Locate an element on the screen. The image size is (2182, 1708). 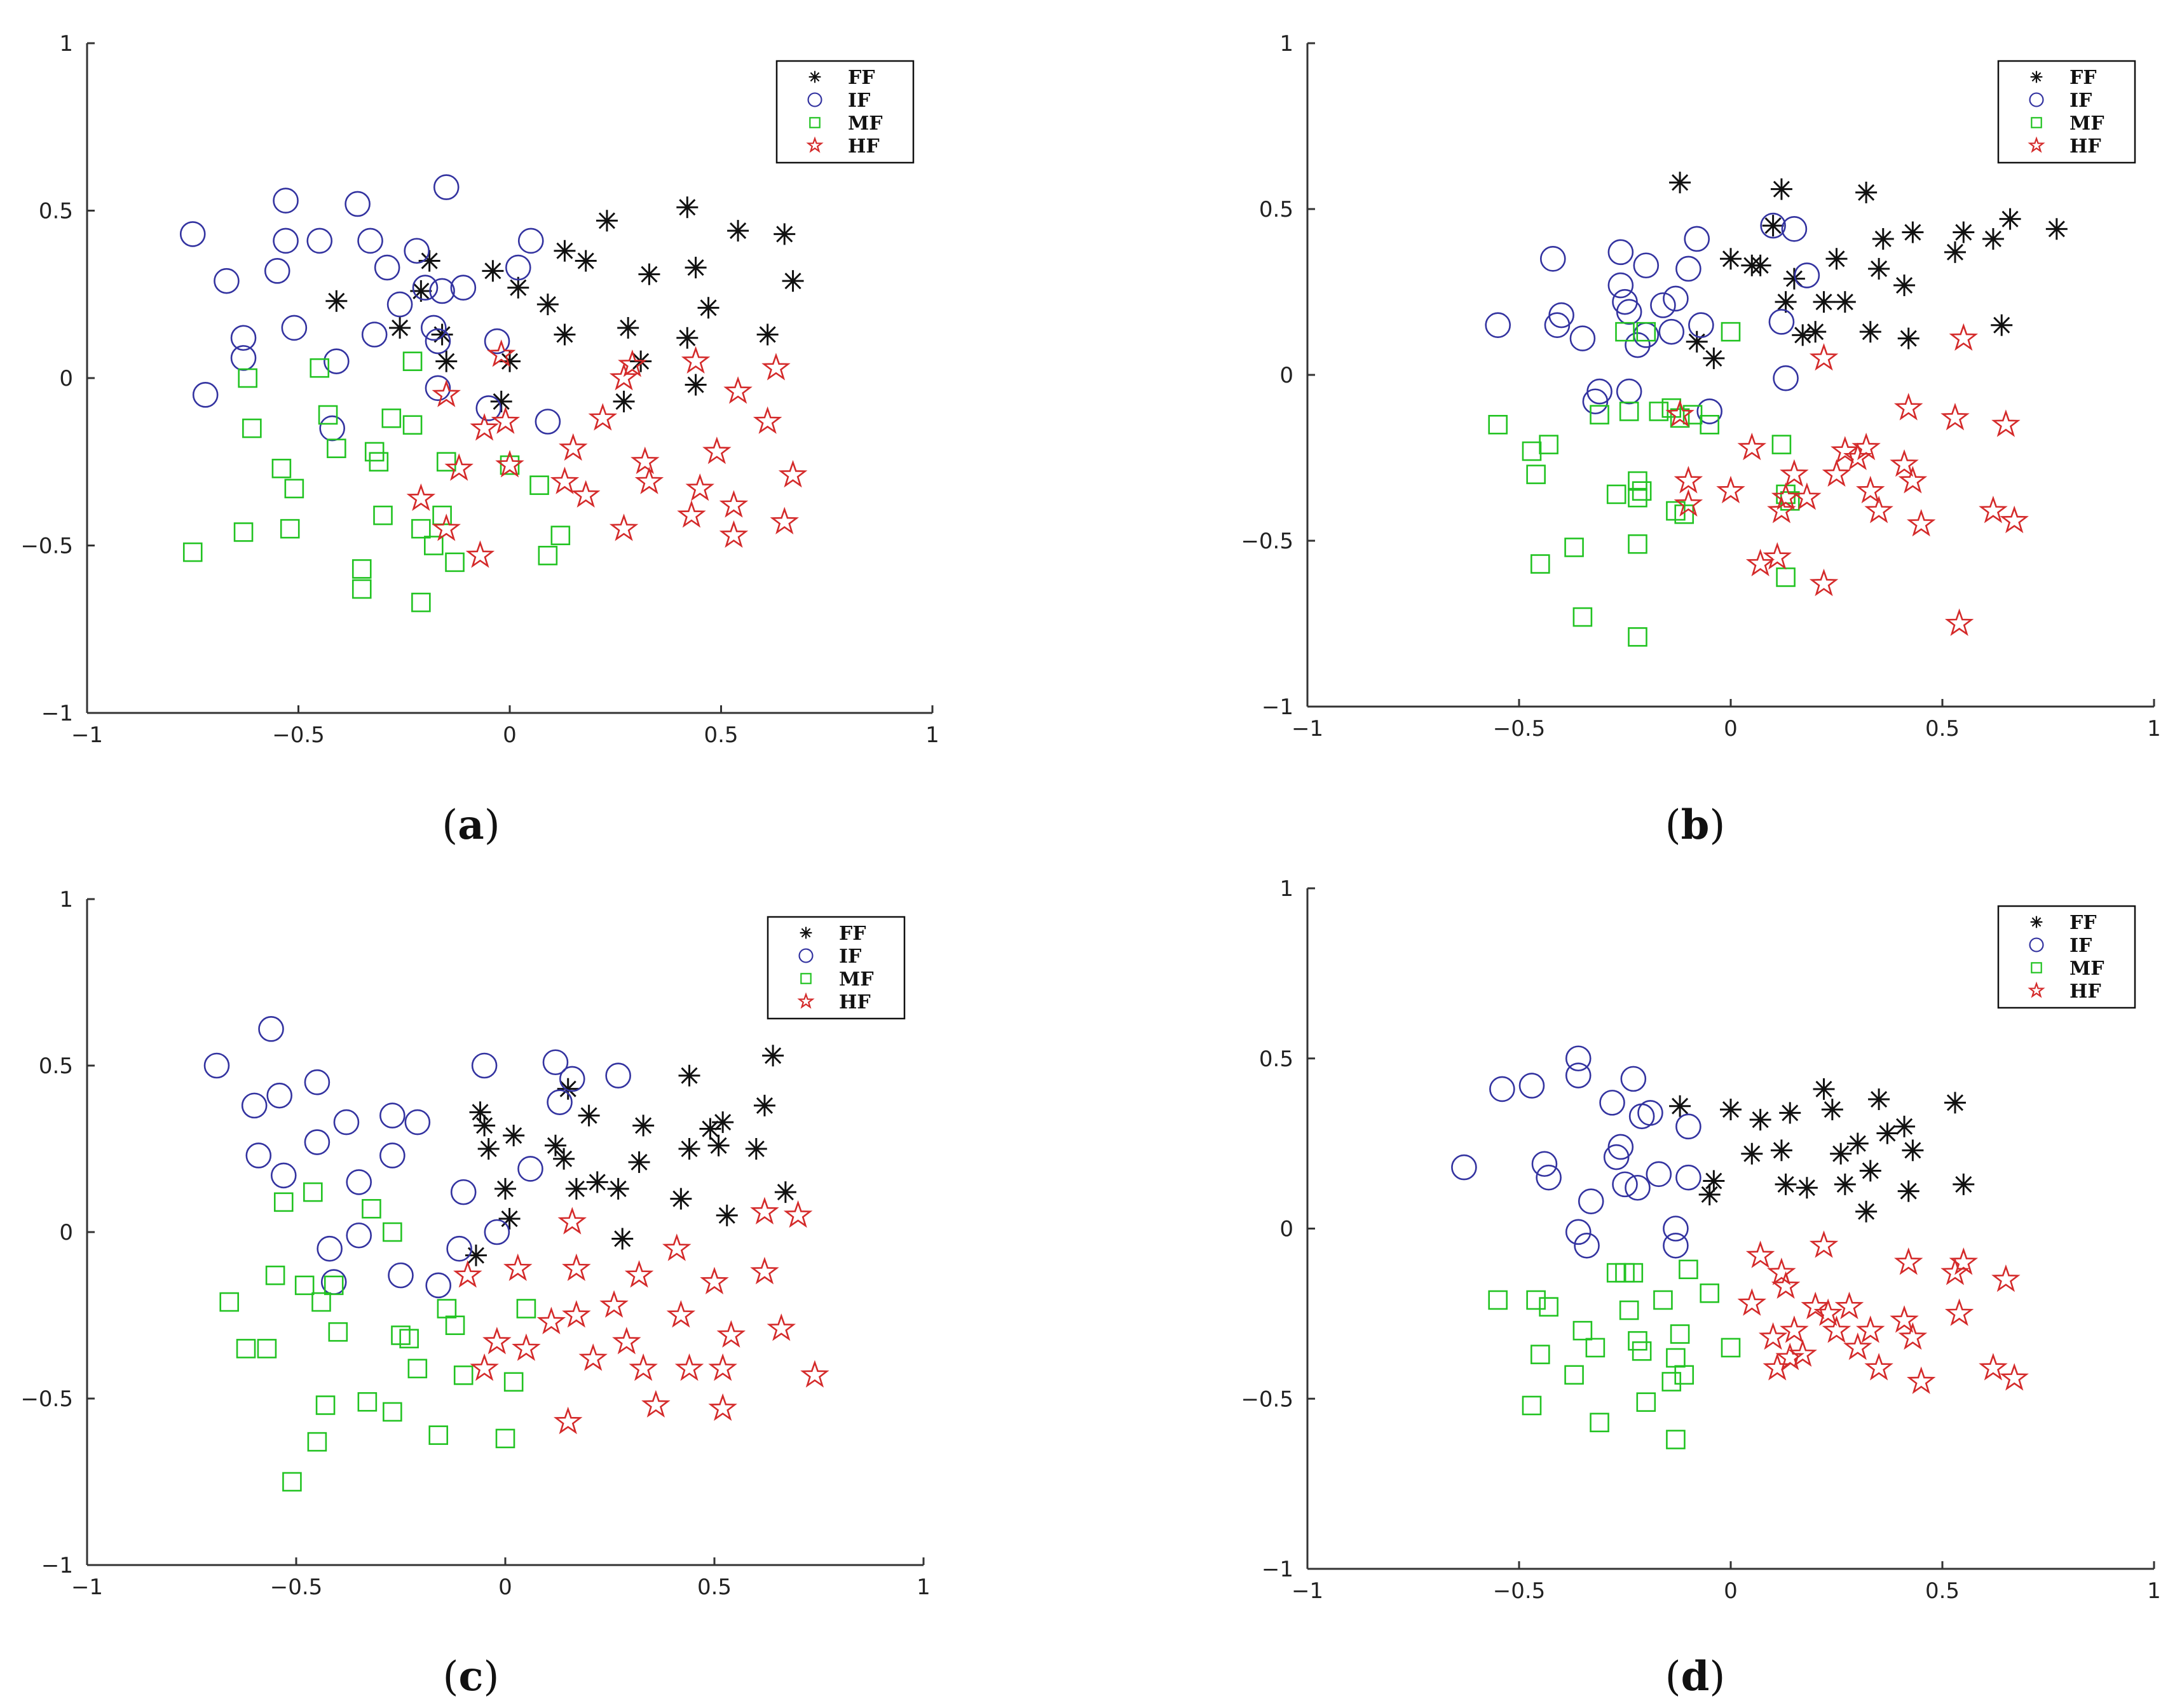
y-tick-label: −0.5 is located at coordinates (46, 546).